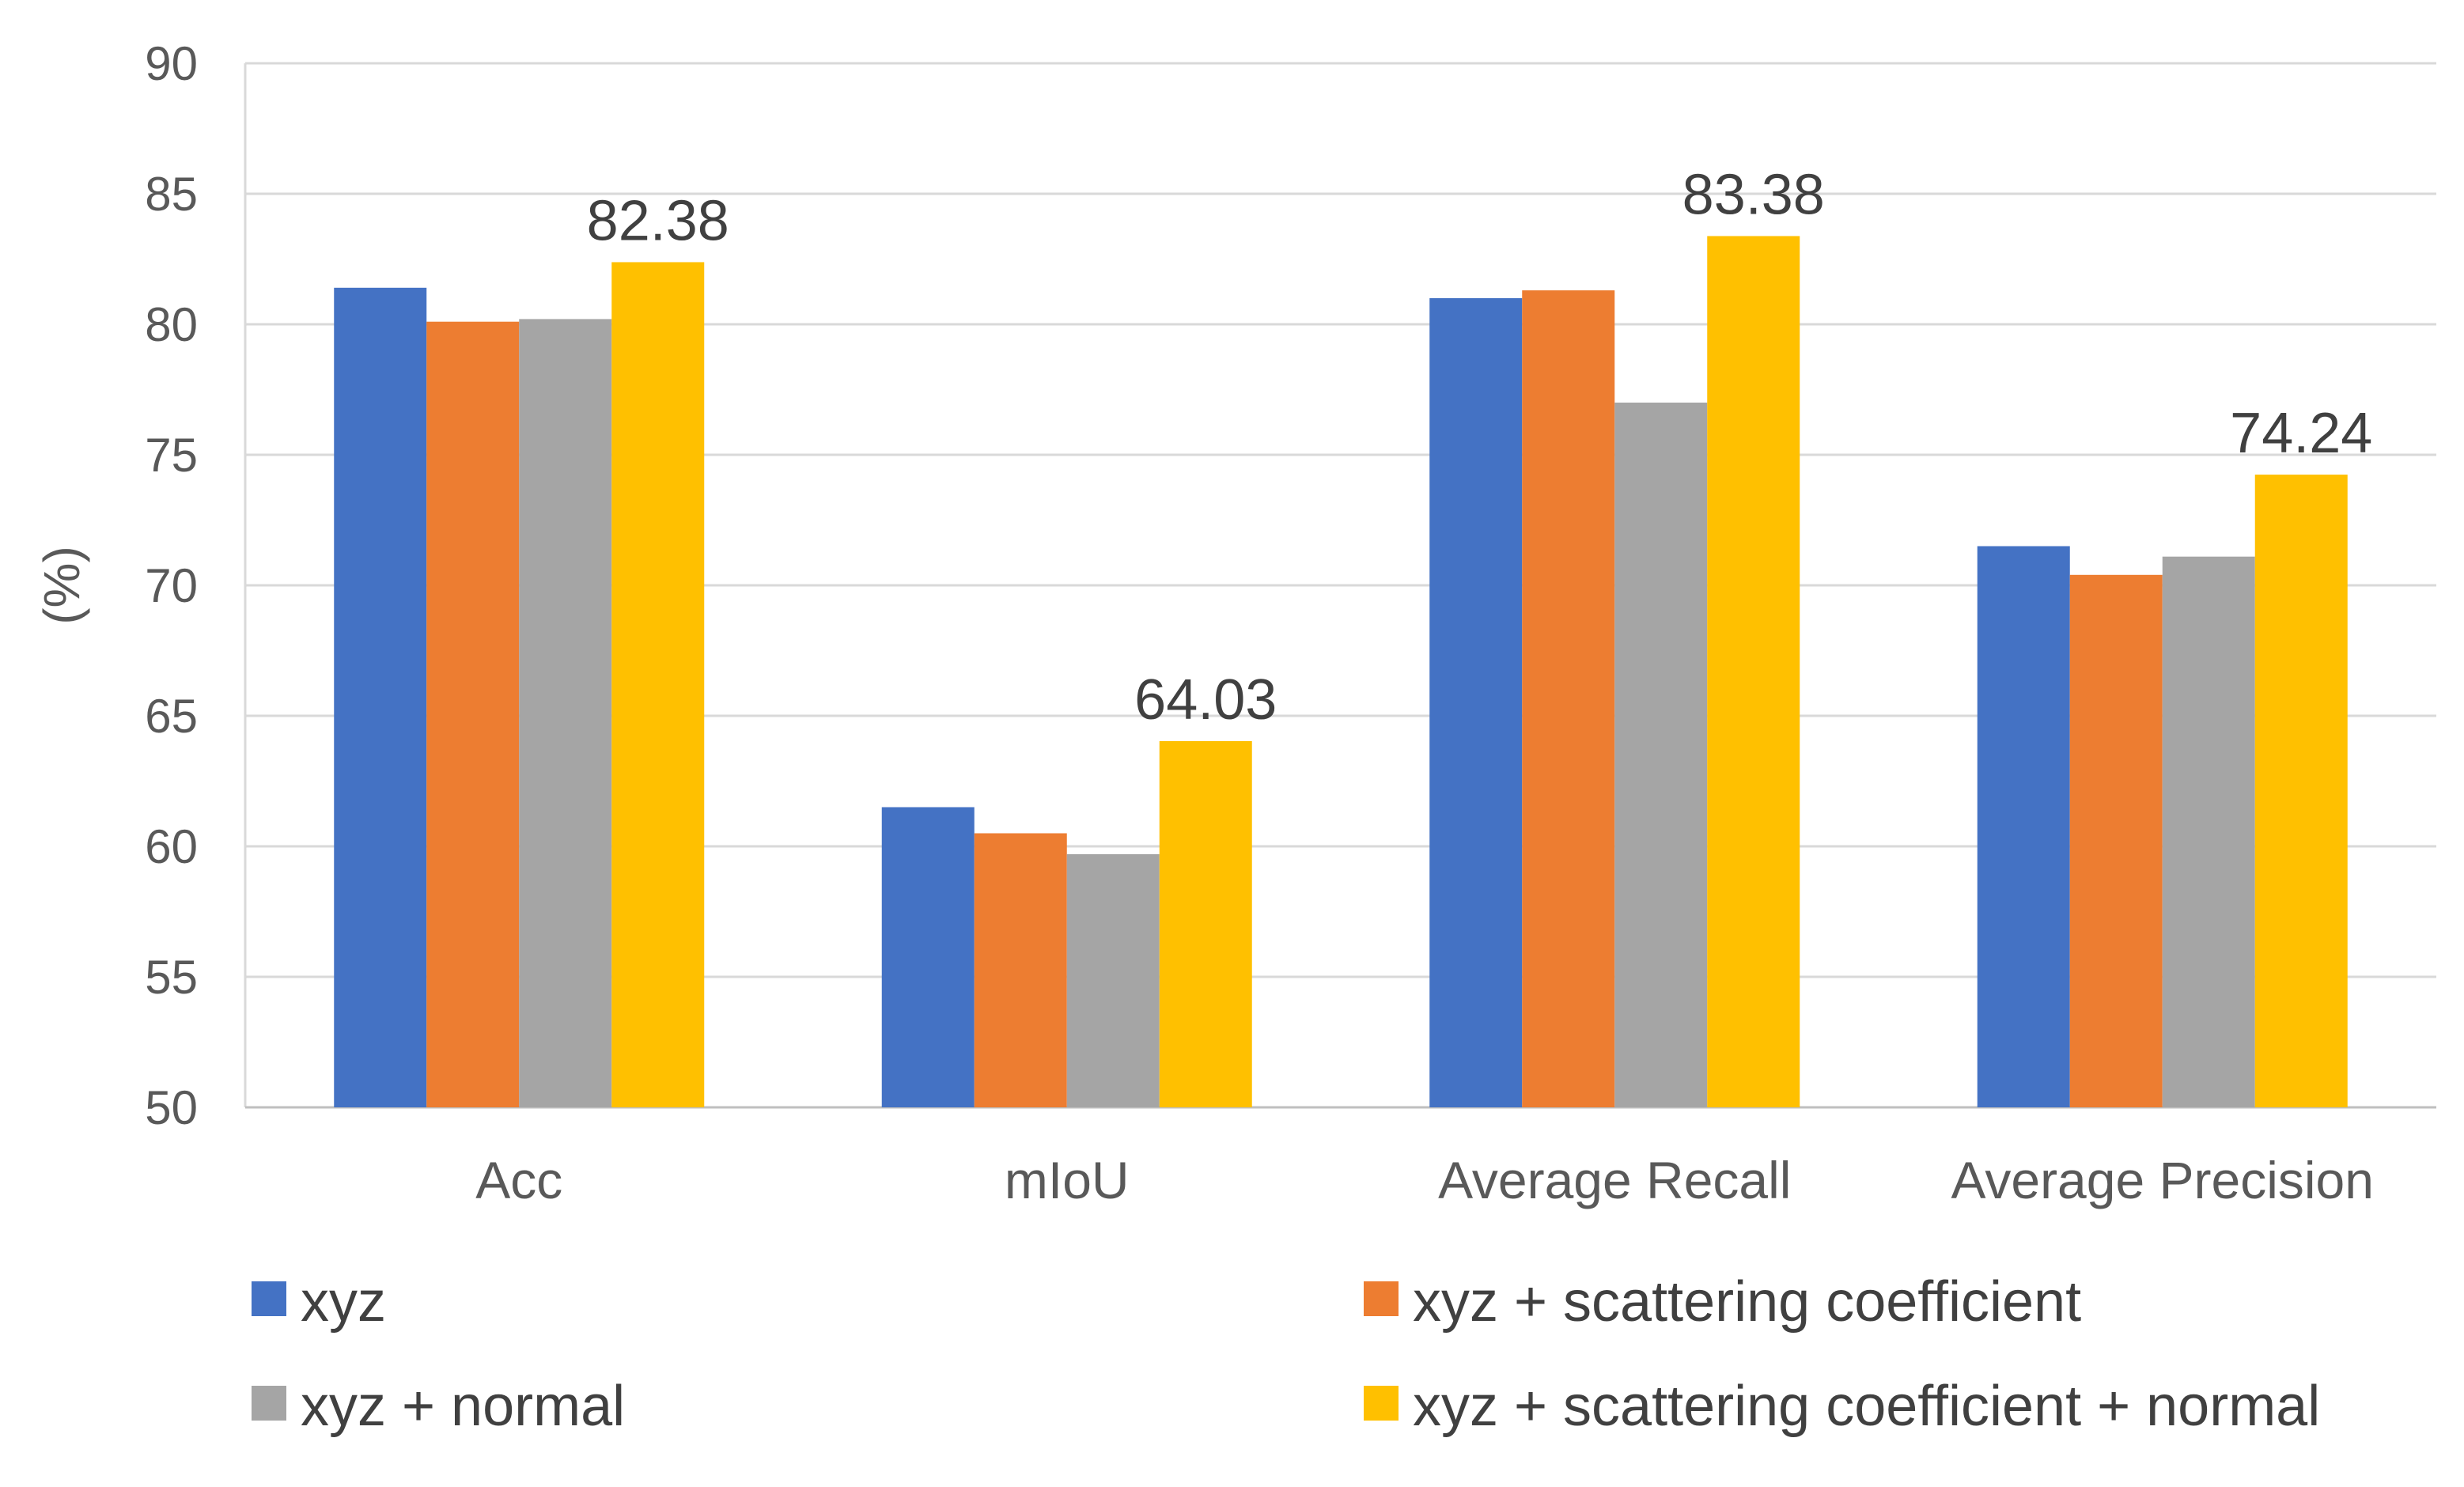 This screenshot has width=2464, height=1487. What do you see at coordinates (171, 1107) in the screenshot?
I see `y-tick-label: 50` at bounding box center [171, 1107].